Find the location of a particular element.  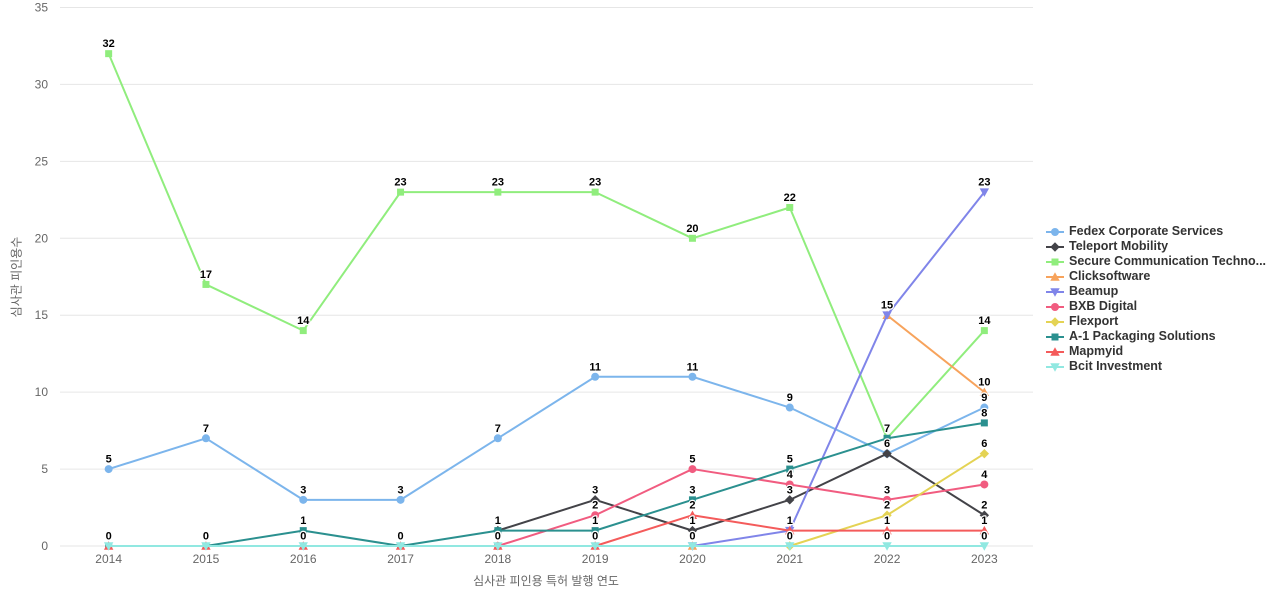

legend-item-bxb-digital: BXB Digital is located at coordinates (1156, 306).